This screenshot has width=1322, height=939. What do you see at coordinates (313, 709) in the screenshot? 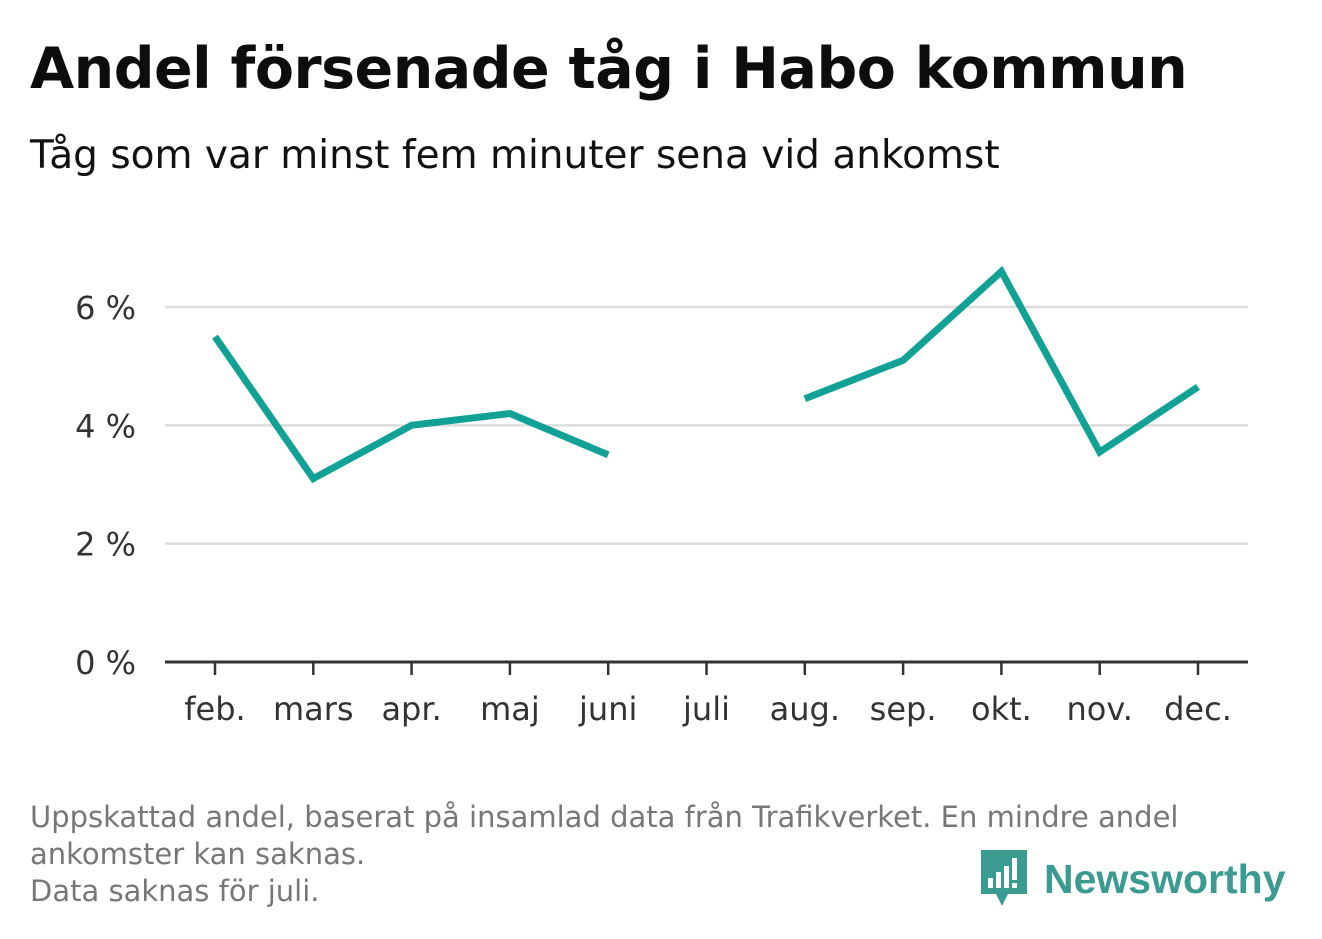
I see `x-tick-label: mars` at bounding box center [313, 709].